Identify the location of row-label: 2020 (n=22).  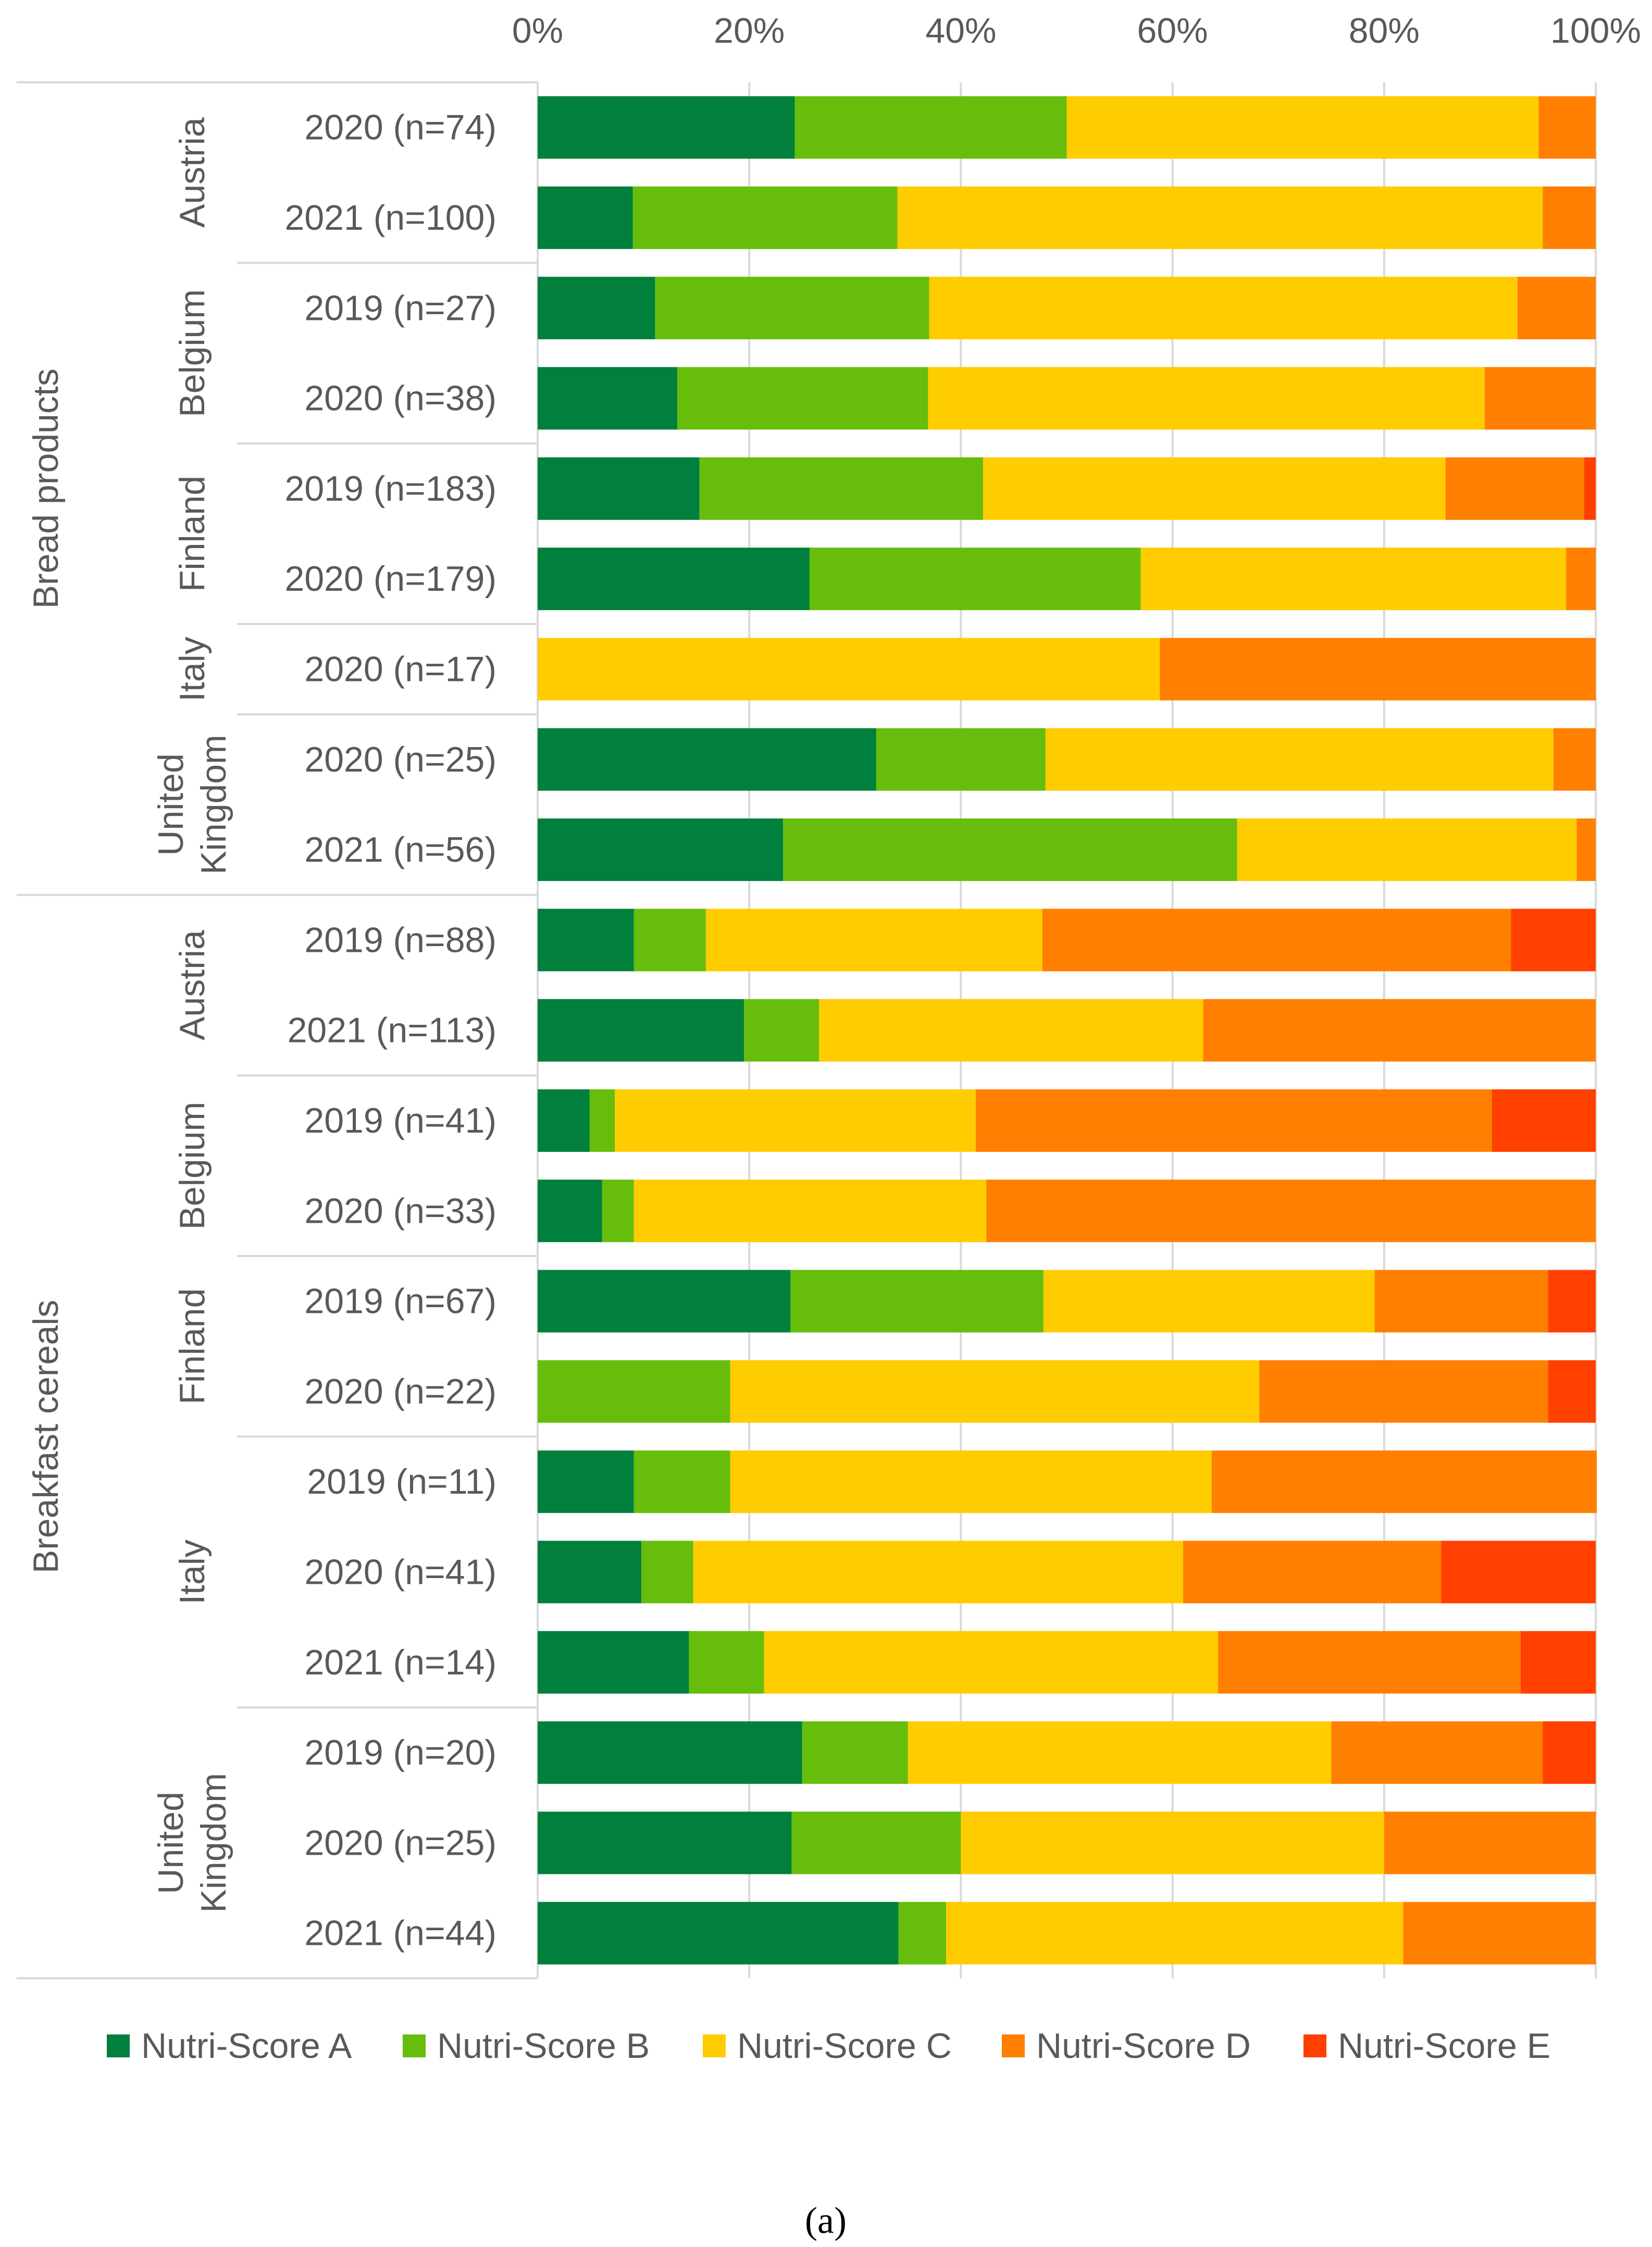
(400, 1391).